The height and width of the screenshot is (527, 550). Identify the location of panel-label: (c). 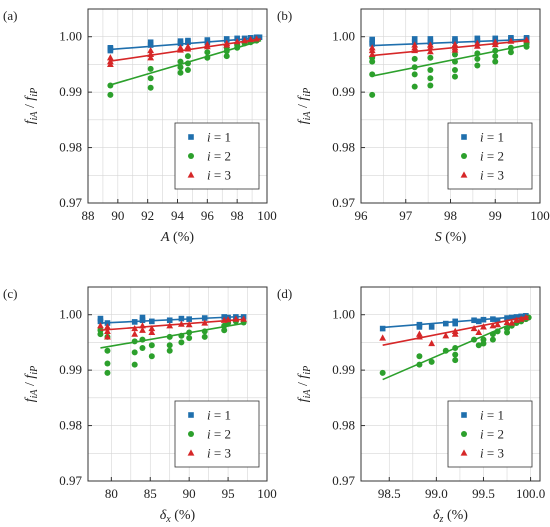
(10, 293).